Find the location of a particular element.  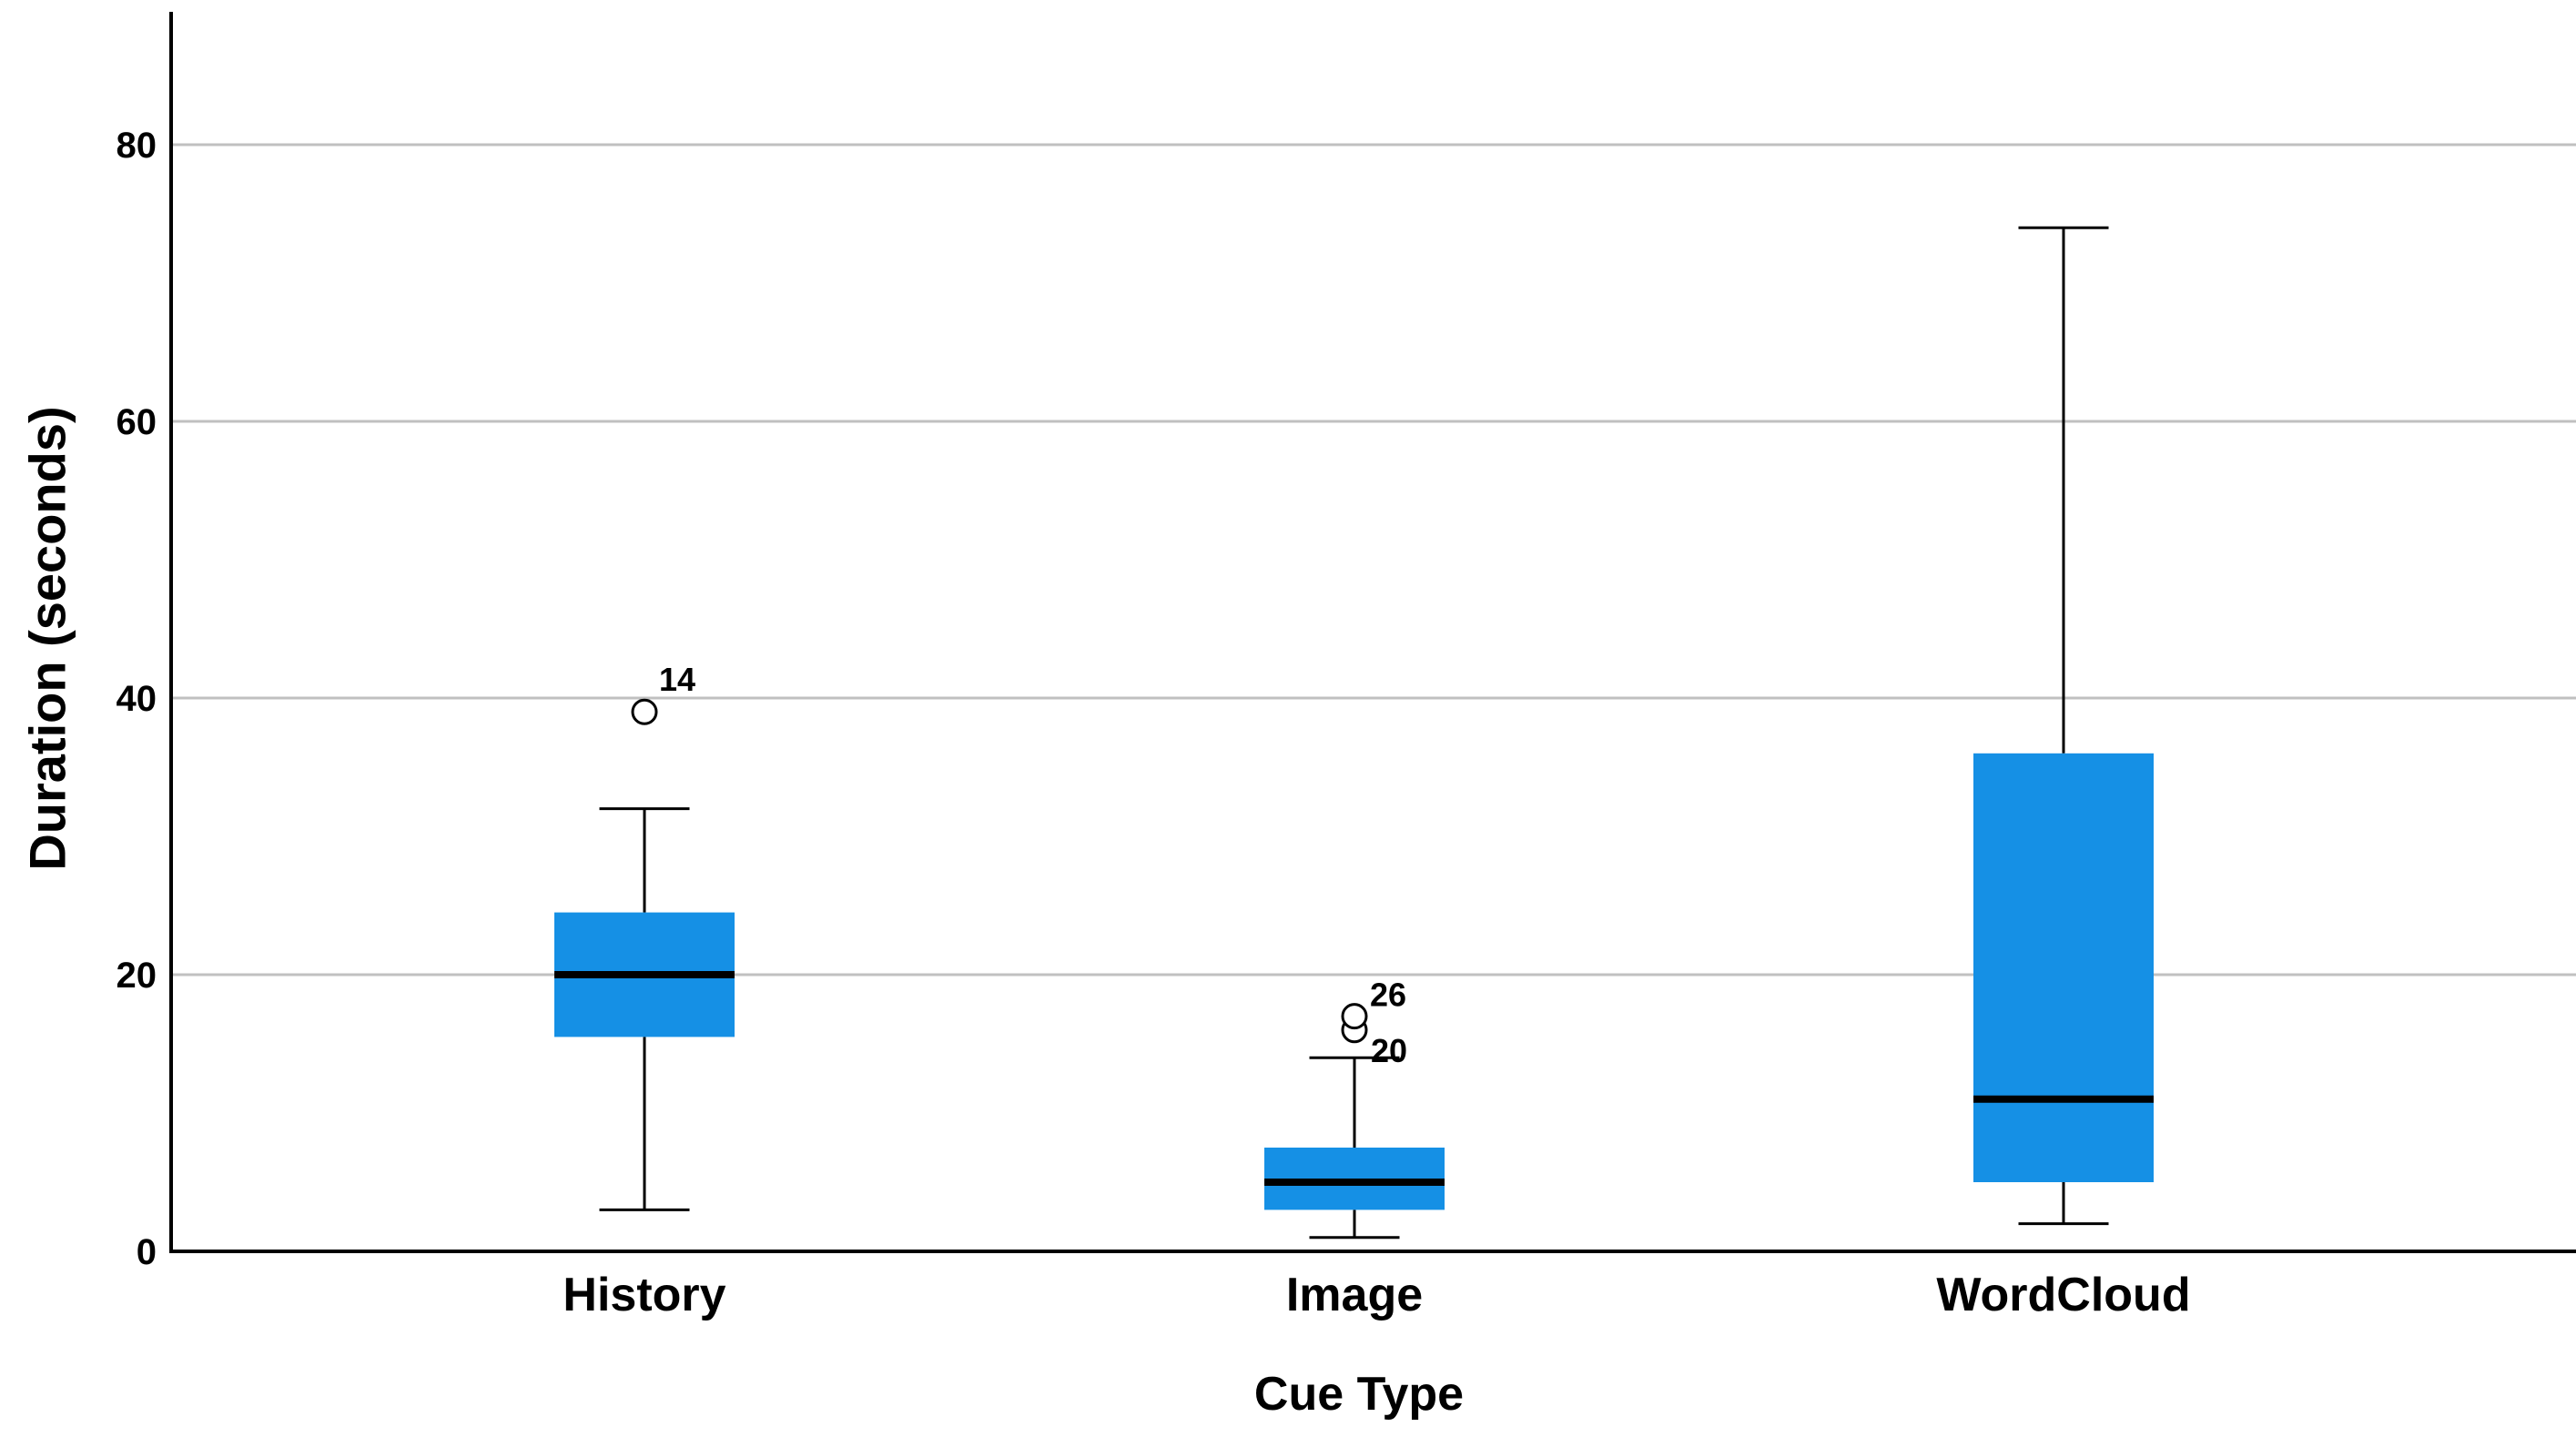

iqr-box-wordcloud is located at coordinates (2063, 967).